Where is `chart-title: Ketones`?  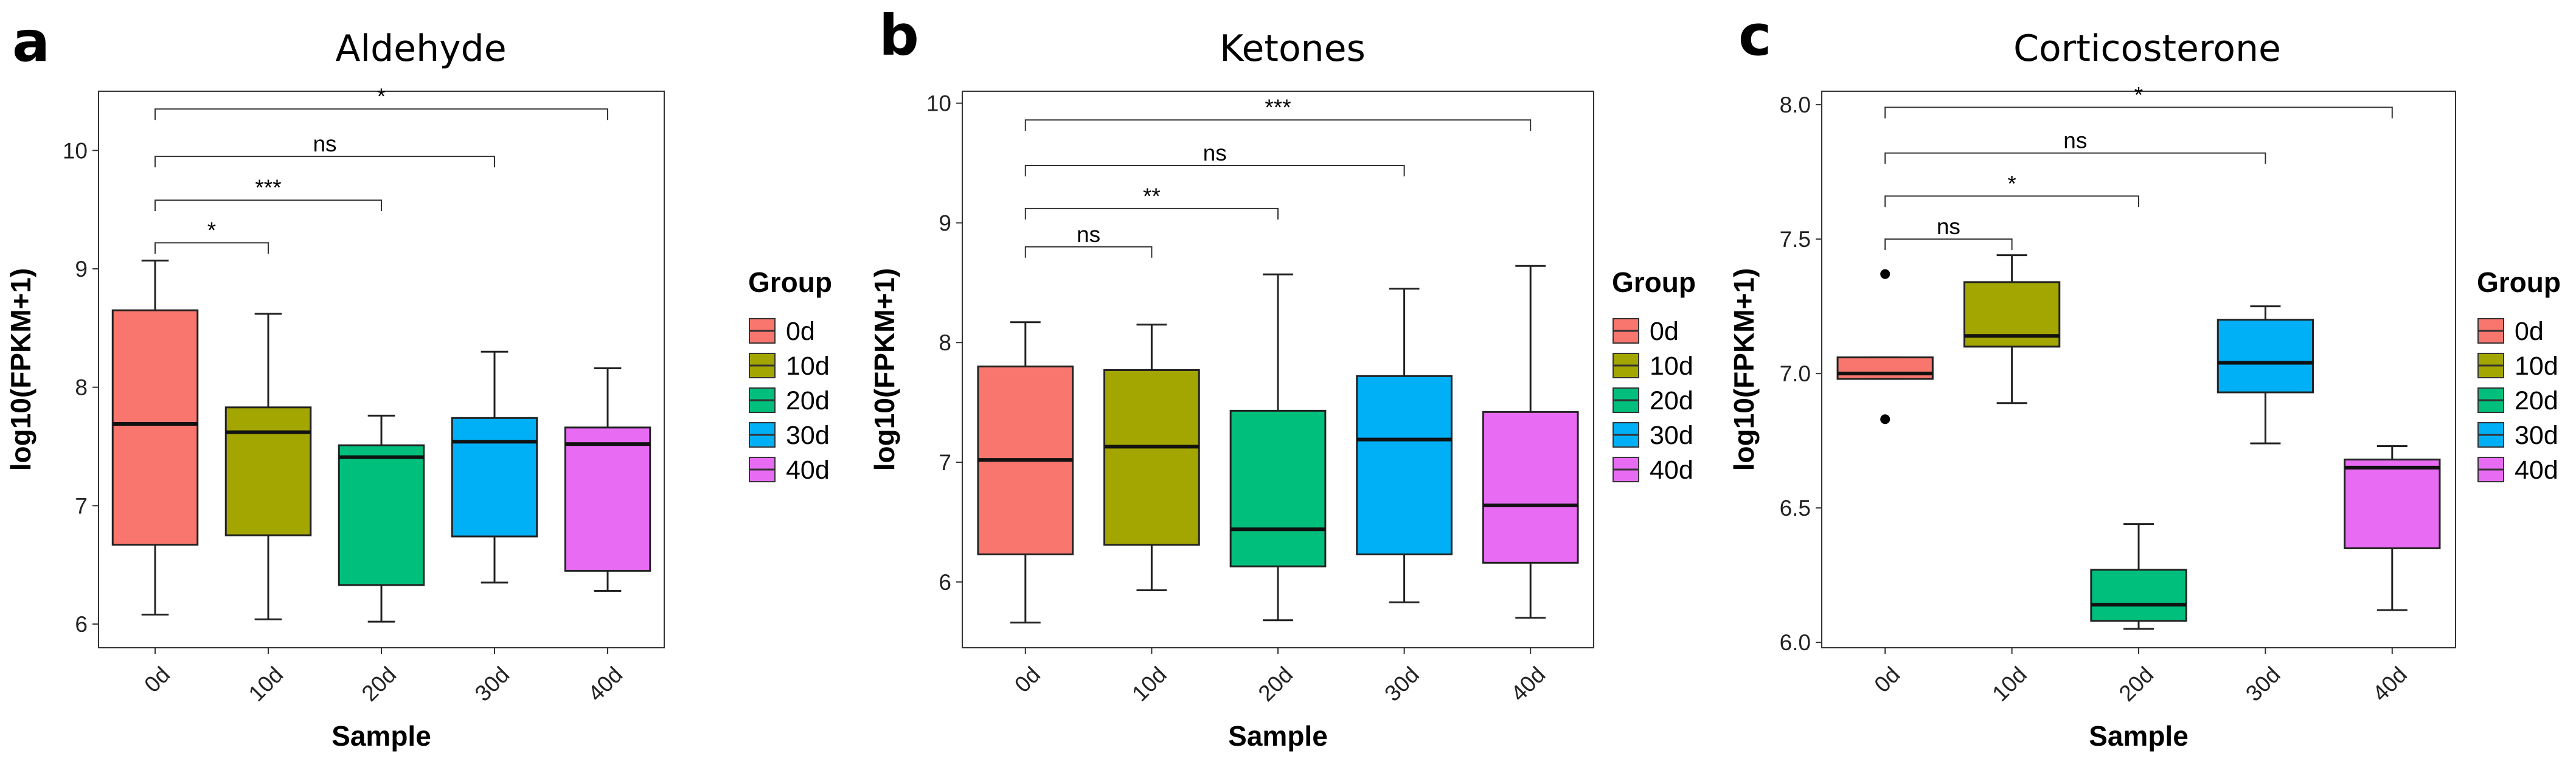
chart-title: Ketones is located at coordinates (1293, 48).